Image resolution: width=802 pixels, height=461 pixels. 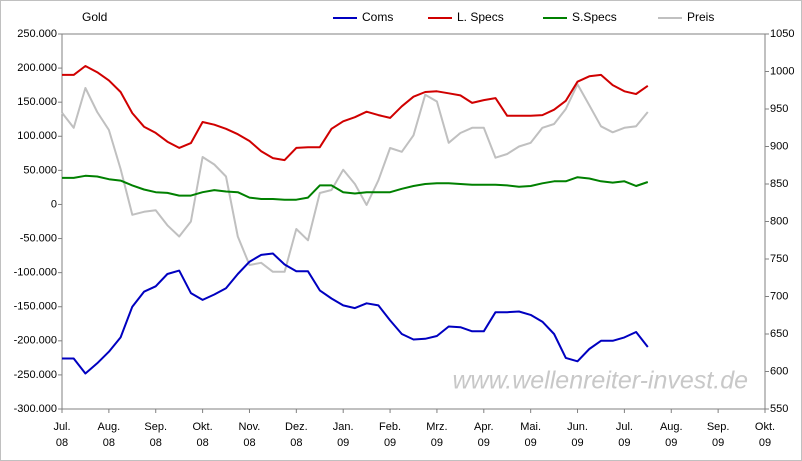 What do you see at coordinates (203, 435) in the screenshot?
I see `x-tick-label: Okt. 08` at bounding box center [203, 435].